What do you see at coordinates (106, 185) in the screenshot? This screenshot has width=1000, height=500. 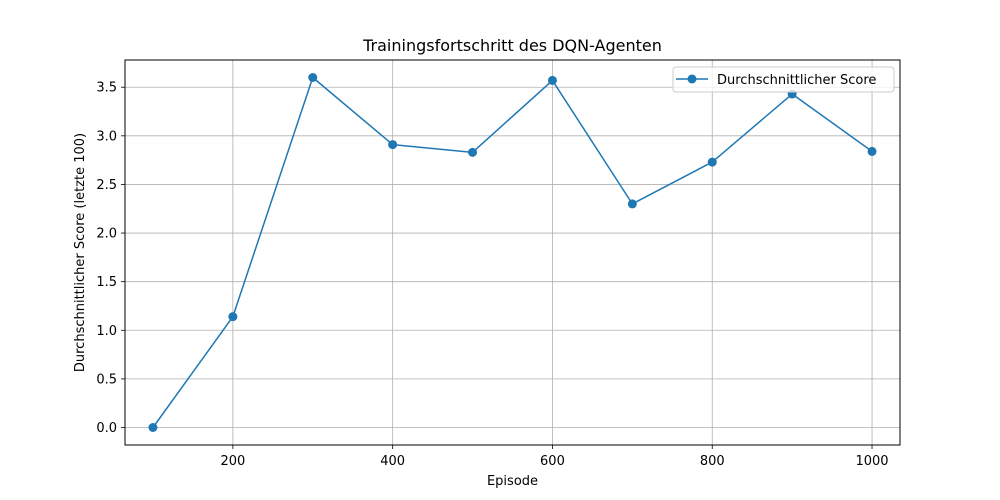 I see `y-tick-label: 2.5` at bounding box center [106, 185].